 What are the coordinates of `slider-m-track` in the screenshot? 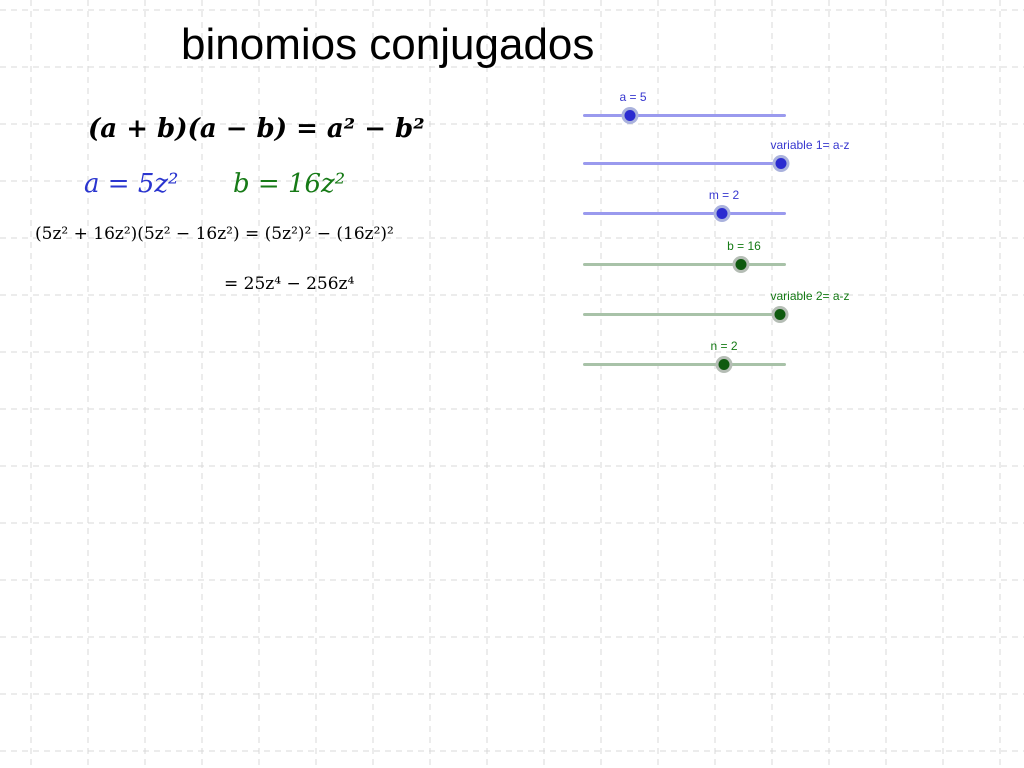 It's located at (684, 213).